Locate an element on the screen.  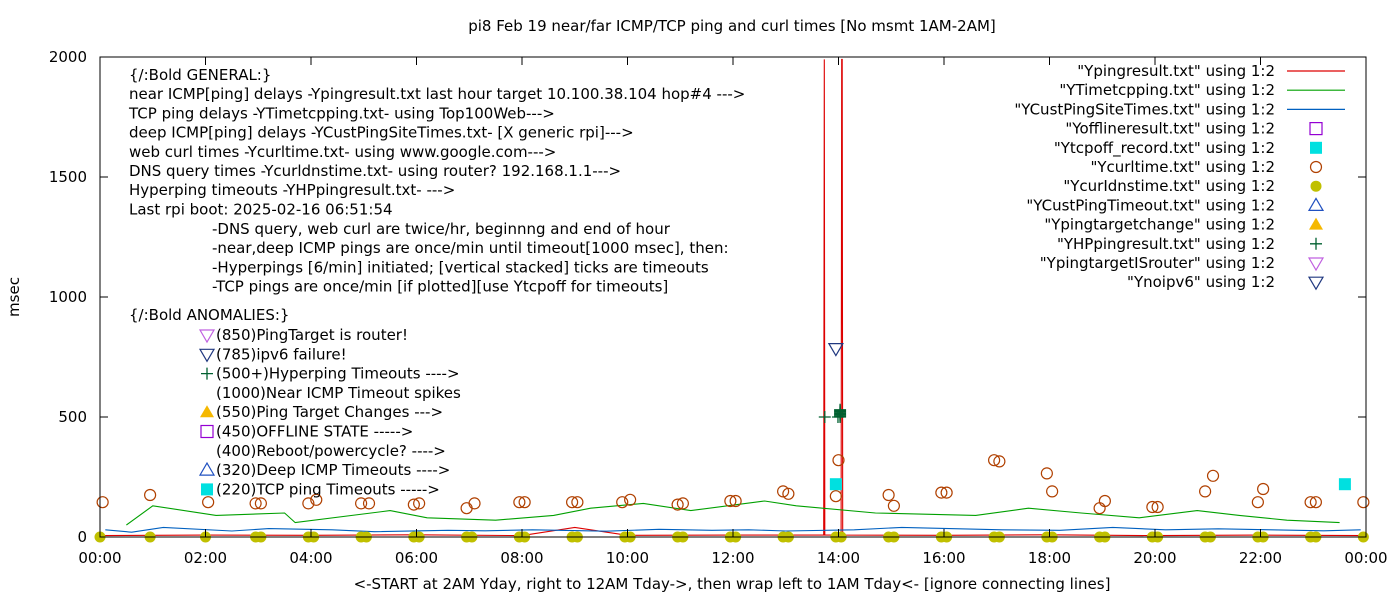
x-tick-label: 04:00 is located at coordinates (310, 558).